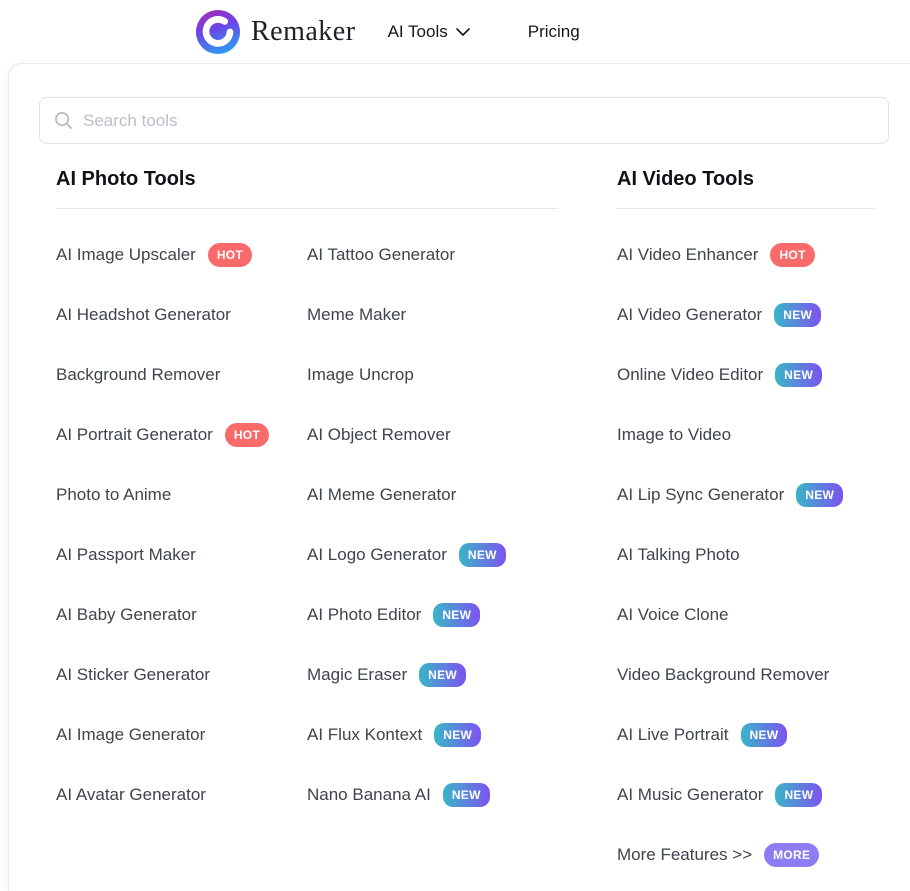 The image size is (910, 891). What do you see at coordinates (134, 434) in the screenshot?
I see `tool-label: AI Portrait Generator` at bounding box center [134, 434].